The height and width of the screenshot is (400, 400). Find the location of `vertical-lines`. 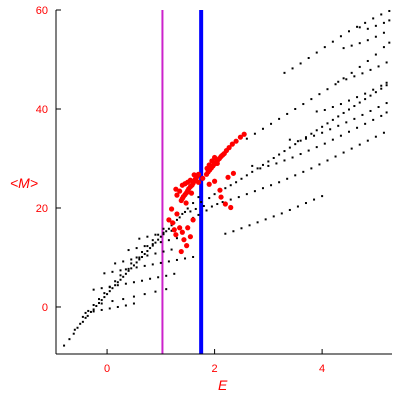

vertical-lines is located at coordinates (182, 182).